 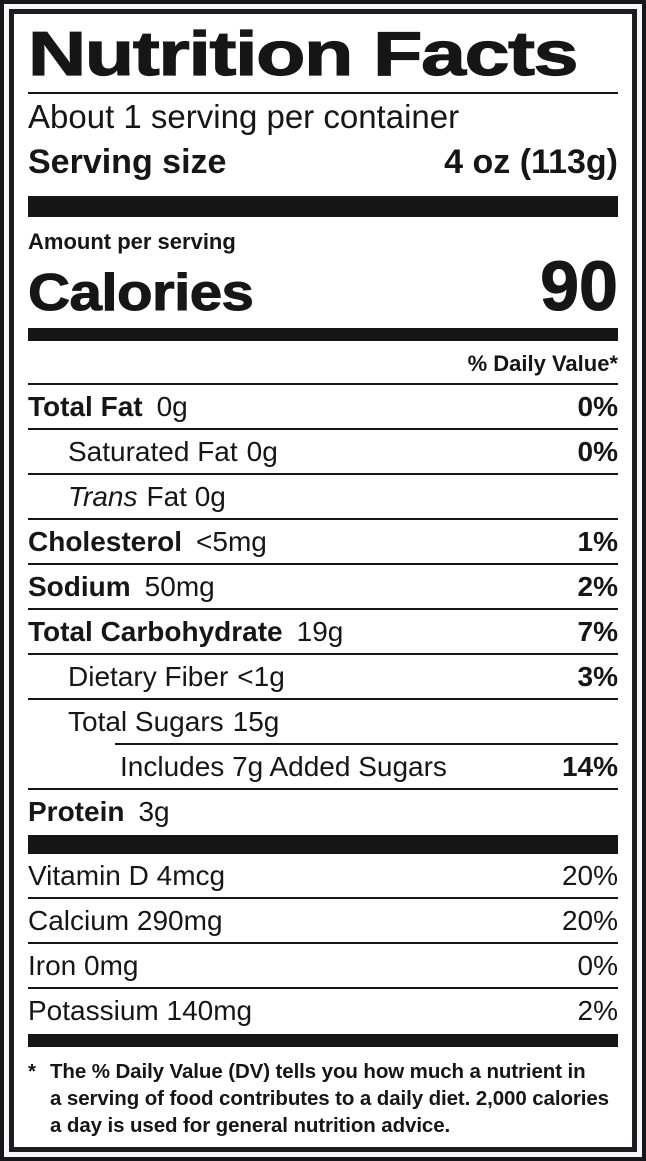 What do you see at coordinates (153, 451) in the screenshot?
I see `nutrient-name: Saturated Fat` at bounding box center [153, 451].